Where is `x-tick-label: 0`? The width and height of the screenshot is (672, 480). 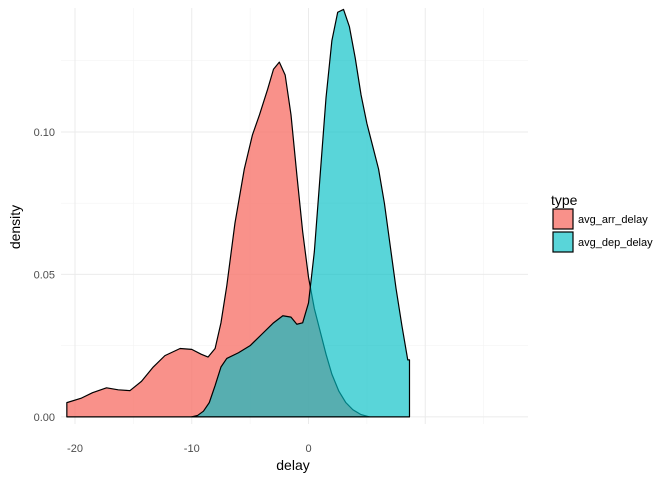
x-tick-label: 0 is located at coordinates (308, 449).